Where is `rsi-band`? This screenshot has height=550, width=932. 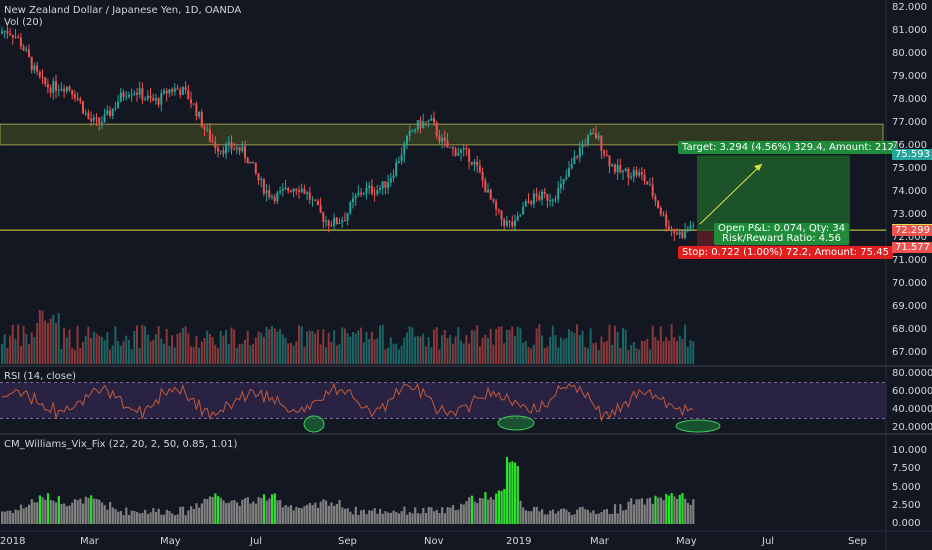 rsi-band is located at coordinates (443, 400).